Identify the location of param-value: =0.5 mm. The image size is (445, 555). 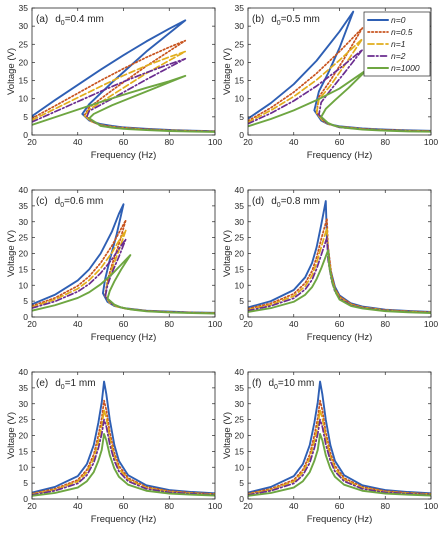
(300, 19).